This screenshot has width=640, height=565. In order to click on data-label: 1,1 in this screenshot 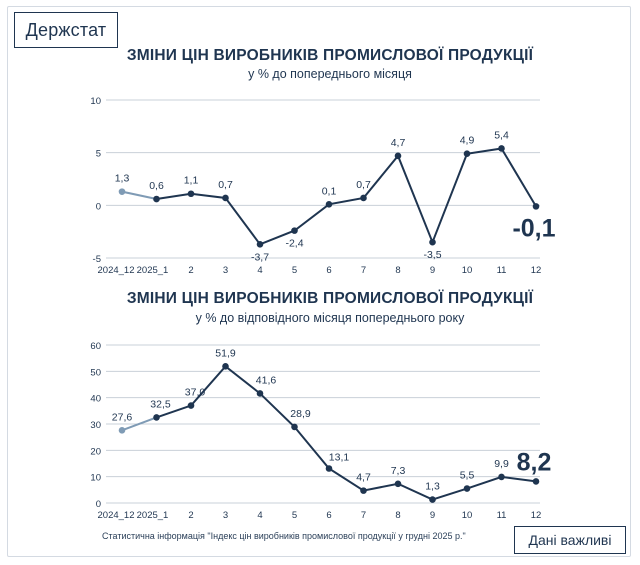, I will do `click(191, 181)`.